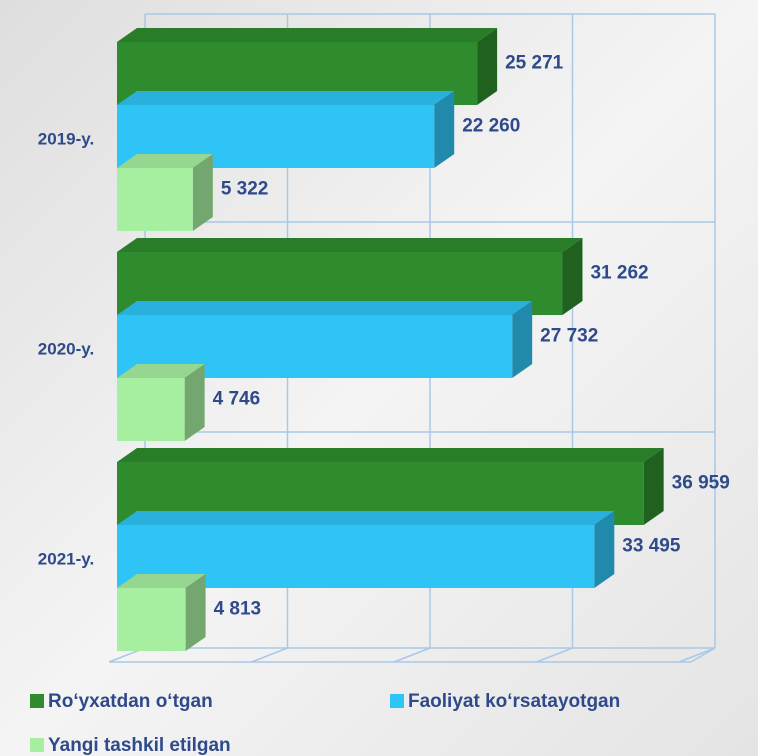 The image size is (758, 756). What do you see at coordinates (245, 189) in the screenshot?
I see `value-label: 5 322` at bounding box center [245, 189].